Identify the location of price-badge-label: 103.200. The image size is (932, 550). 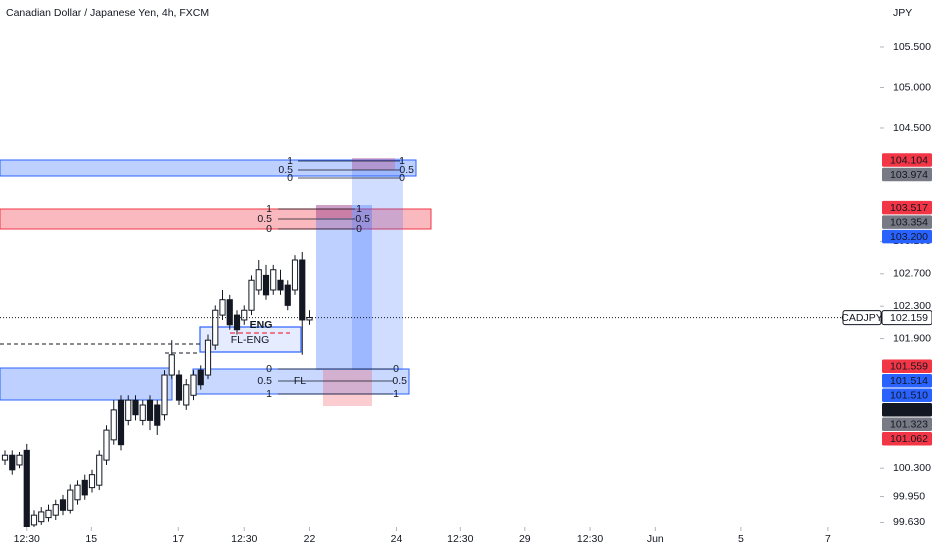
(909, 237).